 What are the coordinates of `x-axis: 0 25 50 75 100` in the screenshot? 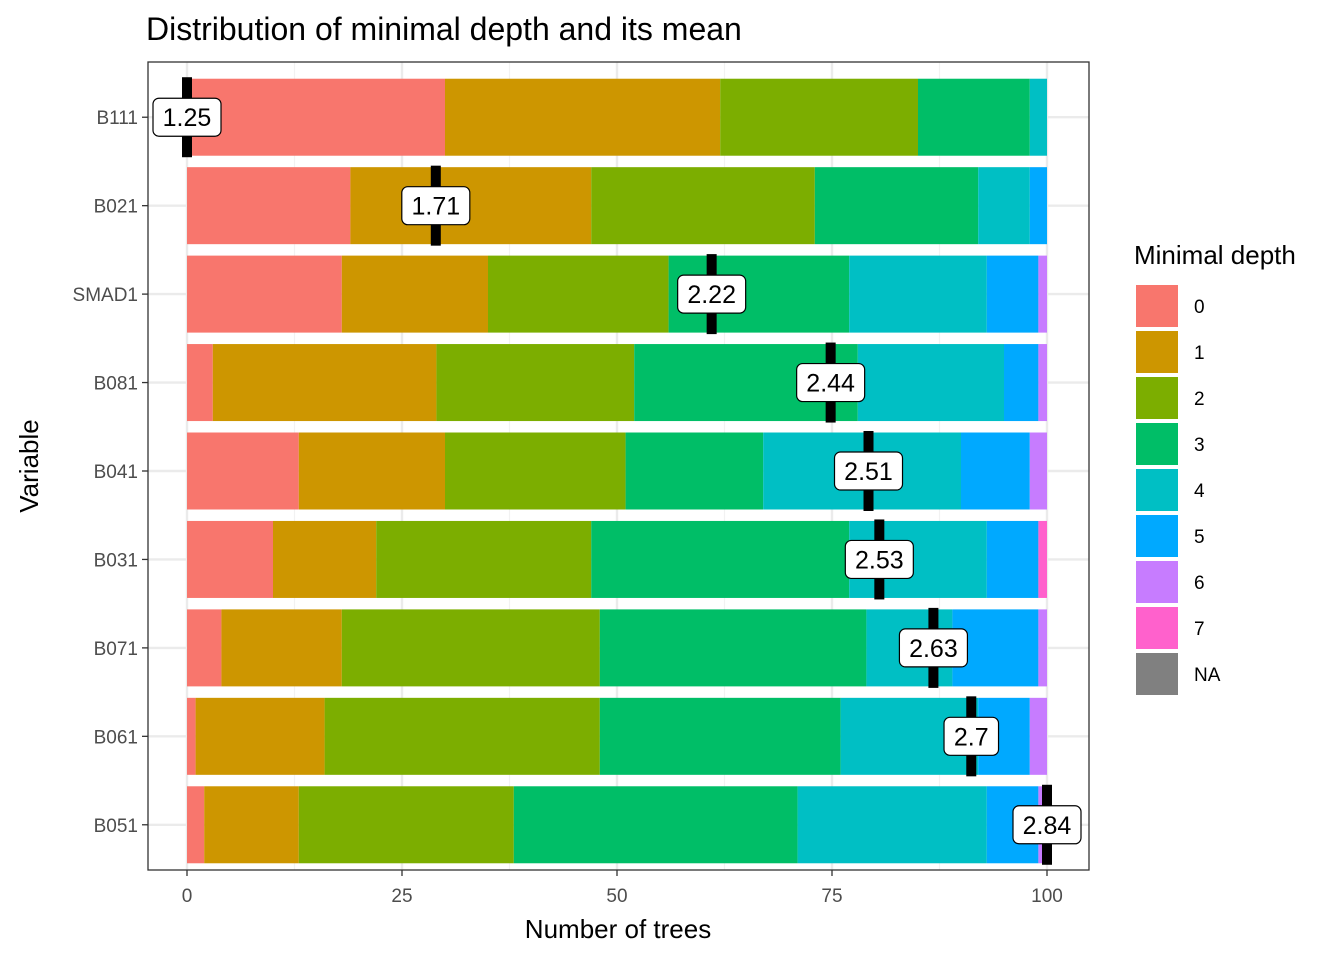 It's located at (622, 888).